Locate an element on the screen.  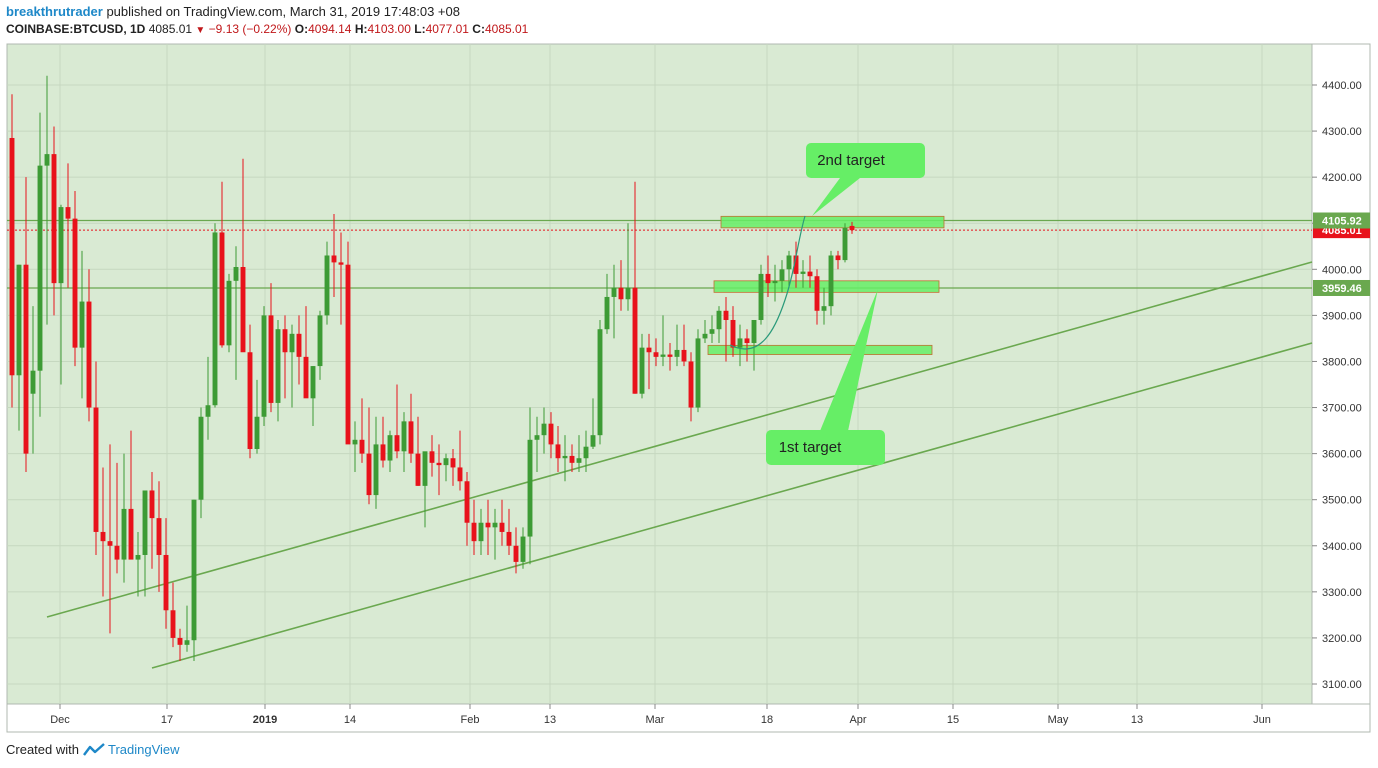
level2-price-tag is located at coordinates (1341, 287).